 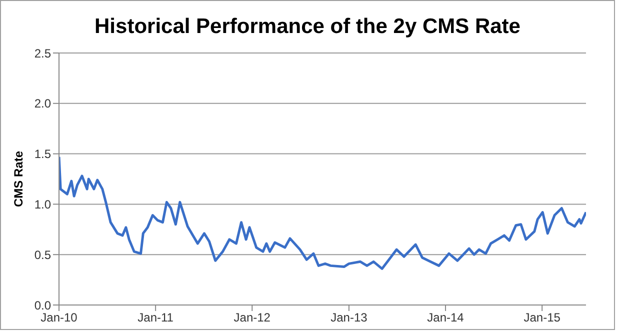 What do you see at coordinates (252, 317) in the screenshot?
I see `x-tick-label: Jan-12` at bounding box center [252, 317].